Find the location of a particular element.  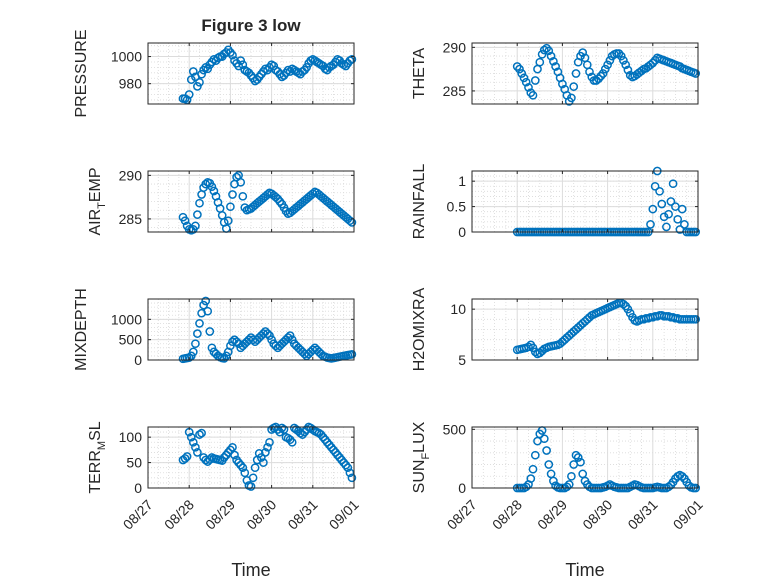

y-axis-label: THETA is located at coordinates (419, 74).